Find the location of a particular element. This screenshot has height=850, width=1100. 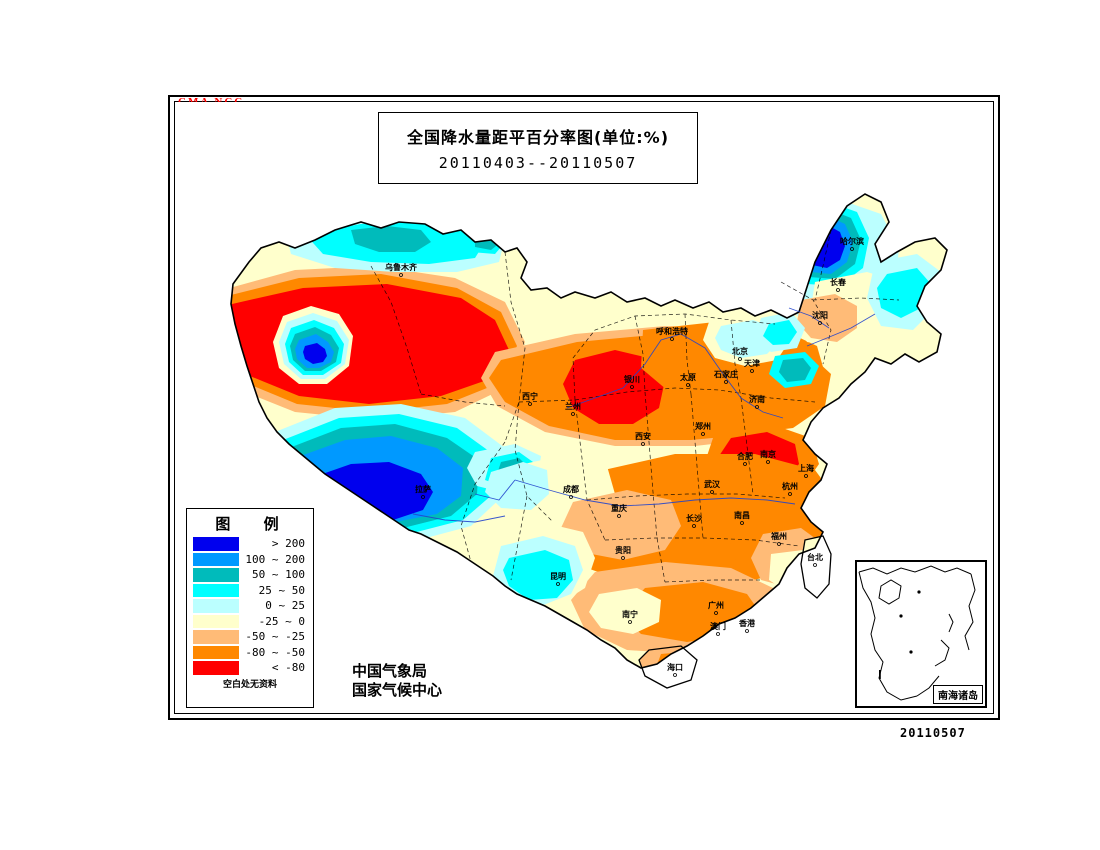

city-marker: 济南 is located at coordinates (757, 401).